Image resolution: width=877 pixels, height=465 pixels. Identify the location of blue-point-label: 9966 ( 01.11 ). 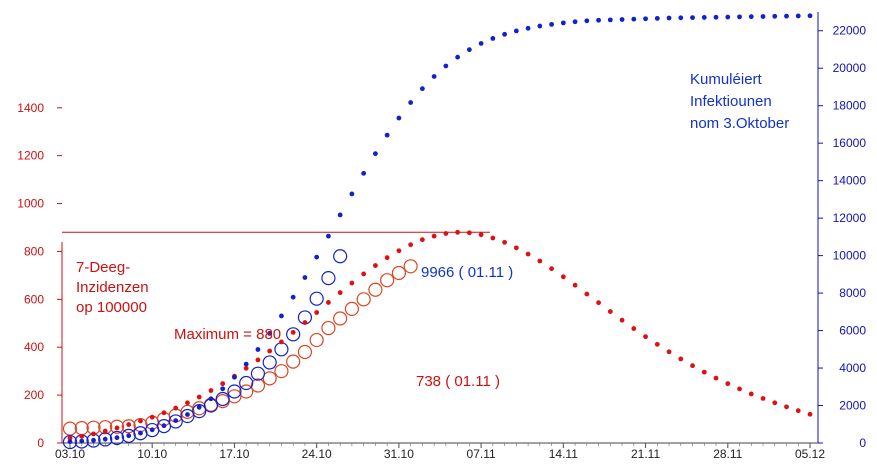
(467, 272).